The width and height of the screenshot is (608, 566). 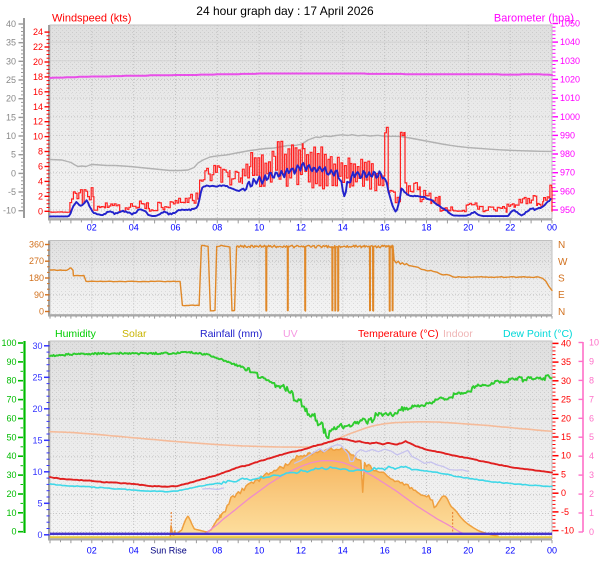 I want to click on svg-text: 24, so click(x=38, y=32).